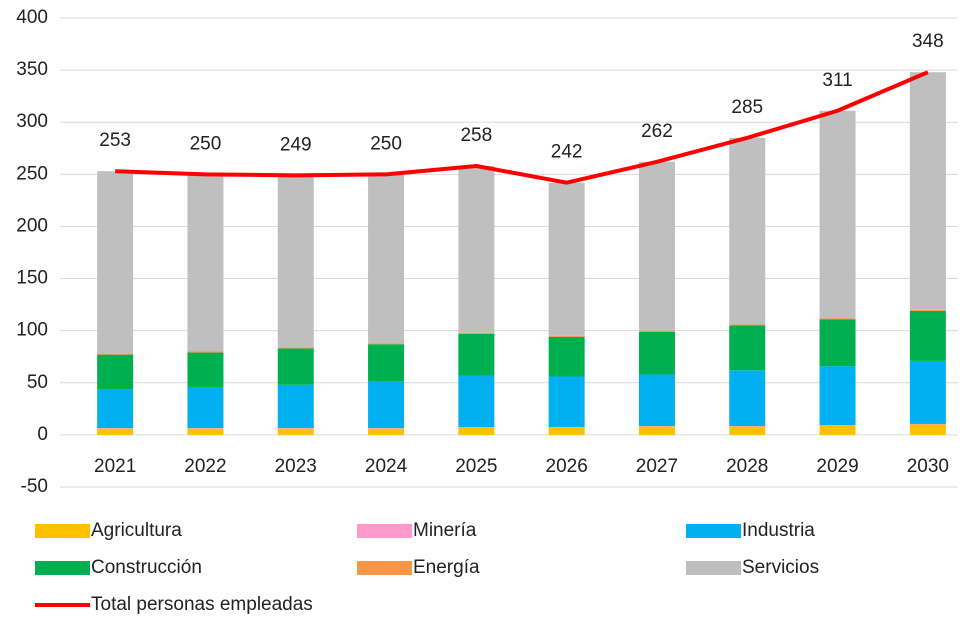  I want to click on data-label: 258, so click(476, 135).